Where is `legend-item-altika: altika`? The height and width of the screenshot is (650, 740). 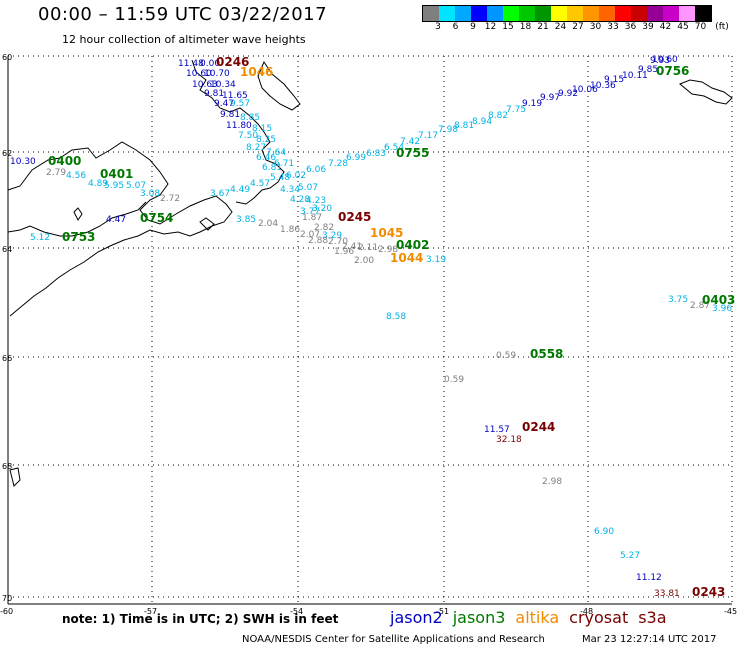 legend-item-altika: altika is located at coordinates (537, 617).